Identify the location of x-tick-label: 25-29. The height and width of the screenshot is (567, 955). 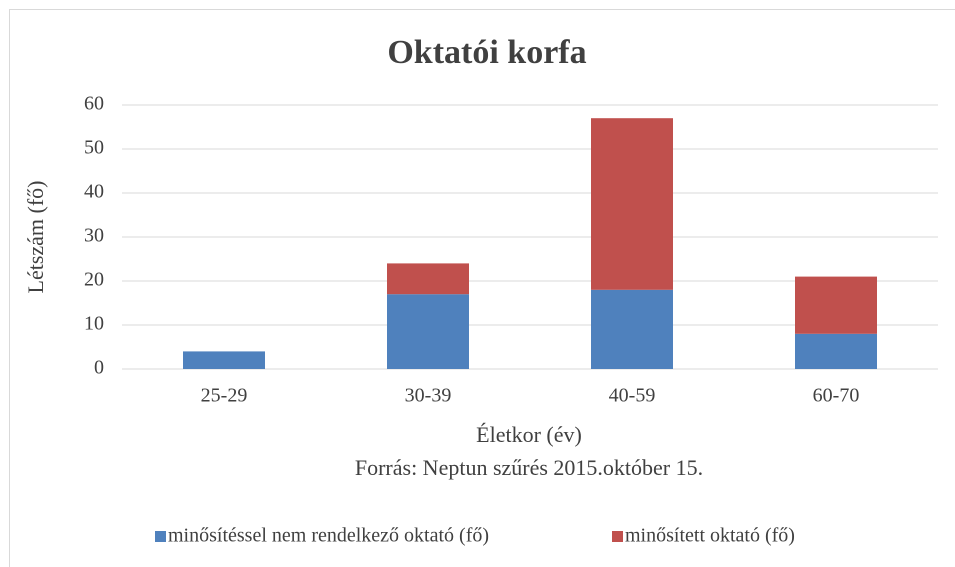
(224, 396).